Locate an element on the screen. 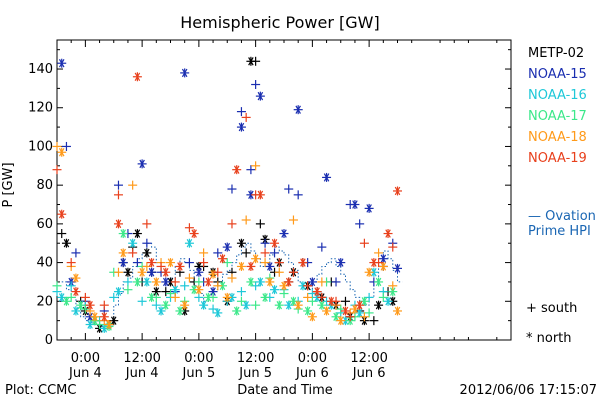 Image resolution: width=600 pixels, height=400 pixels. y-tick-label: 60 is located at coordinates (44, 224).